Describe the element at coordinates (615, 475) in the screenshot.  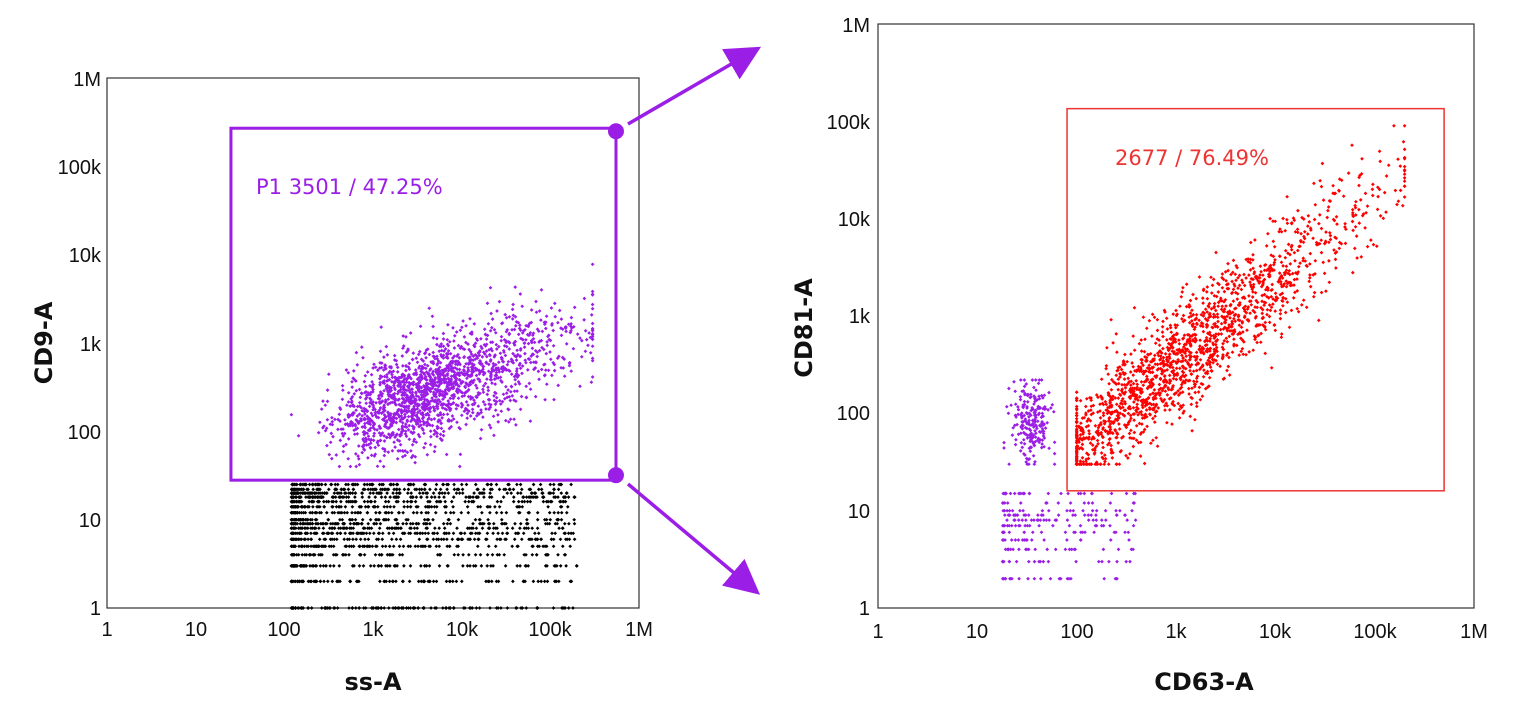
I see `gate-p1-handle-bottom-right` at that location.